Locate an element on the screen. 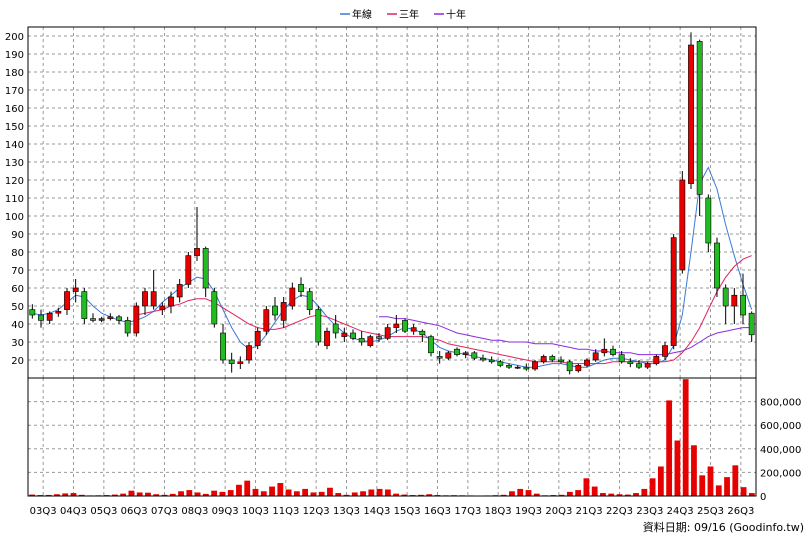 The height and width of the screenshot is (544, 808). x-tick-label: 10Q3 is located at coordinates (255, 511).